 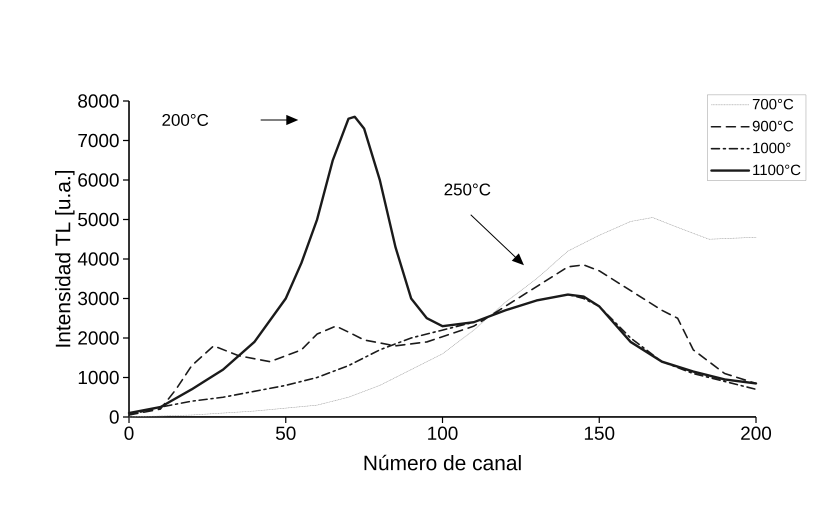 I want to click on x-tick-label: 200, so click(x=756, y=433).